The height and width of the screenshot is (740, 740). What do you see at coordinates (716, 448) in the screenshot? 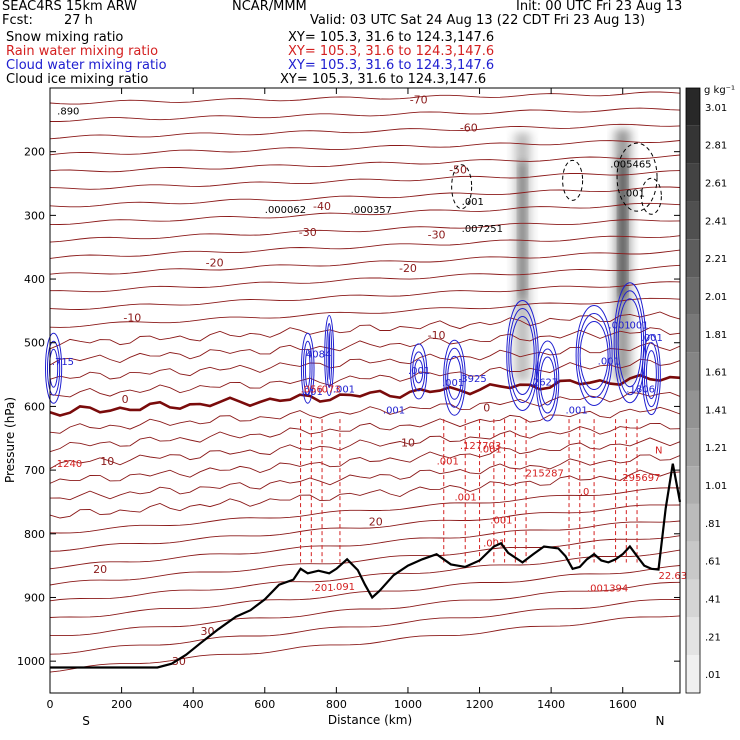
I see `colorbar-label: 1.21` at bounding box center [716, 448].